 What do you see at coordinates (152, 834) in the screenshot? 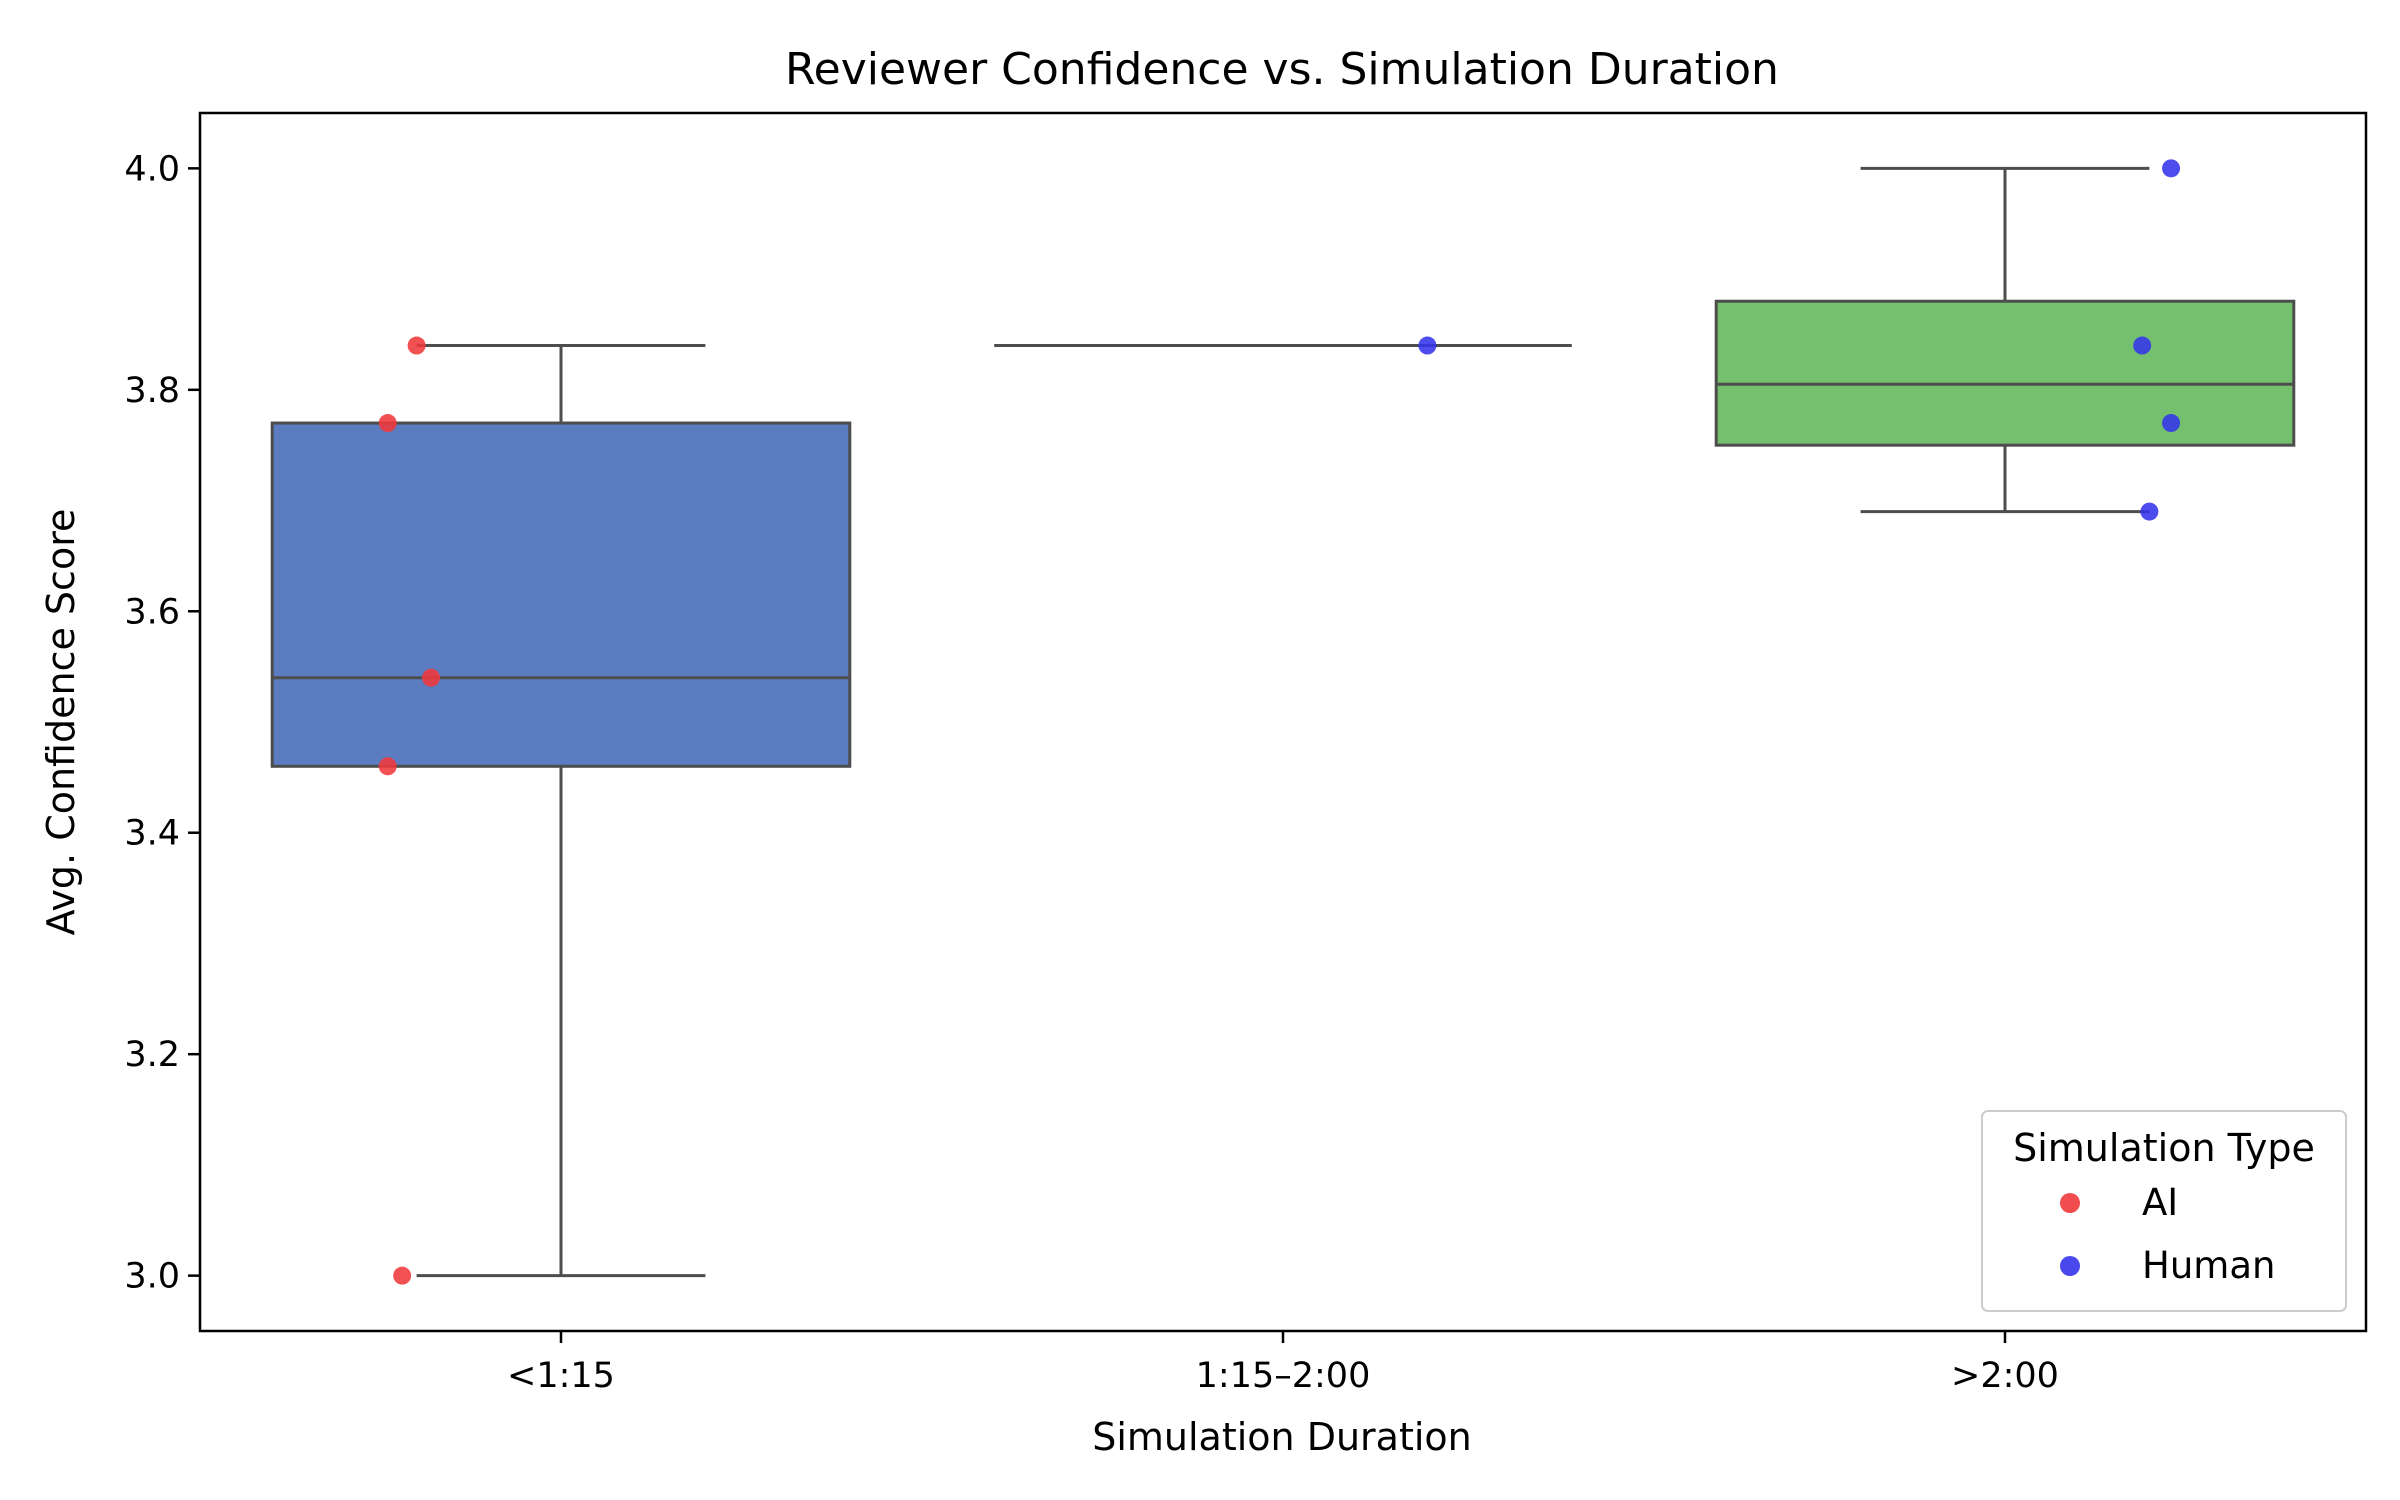
I see `y-tick-label: 3.4` at bounding box center [152, 834].